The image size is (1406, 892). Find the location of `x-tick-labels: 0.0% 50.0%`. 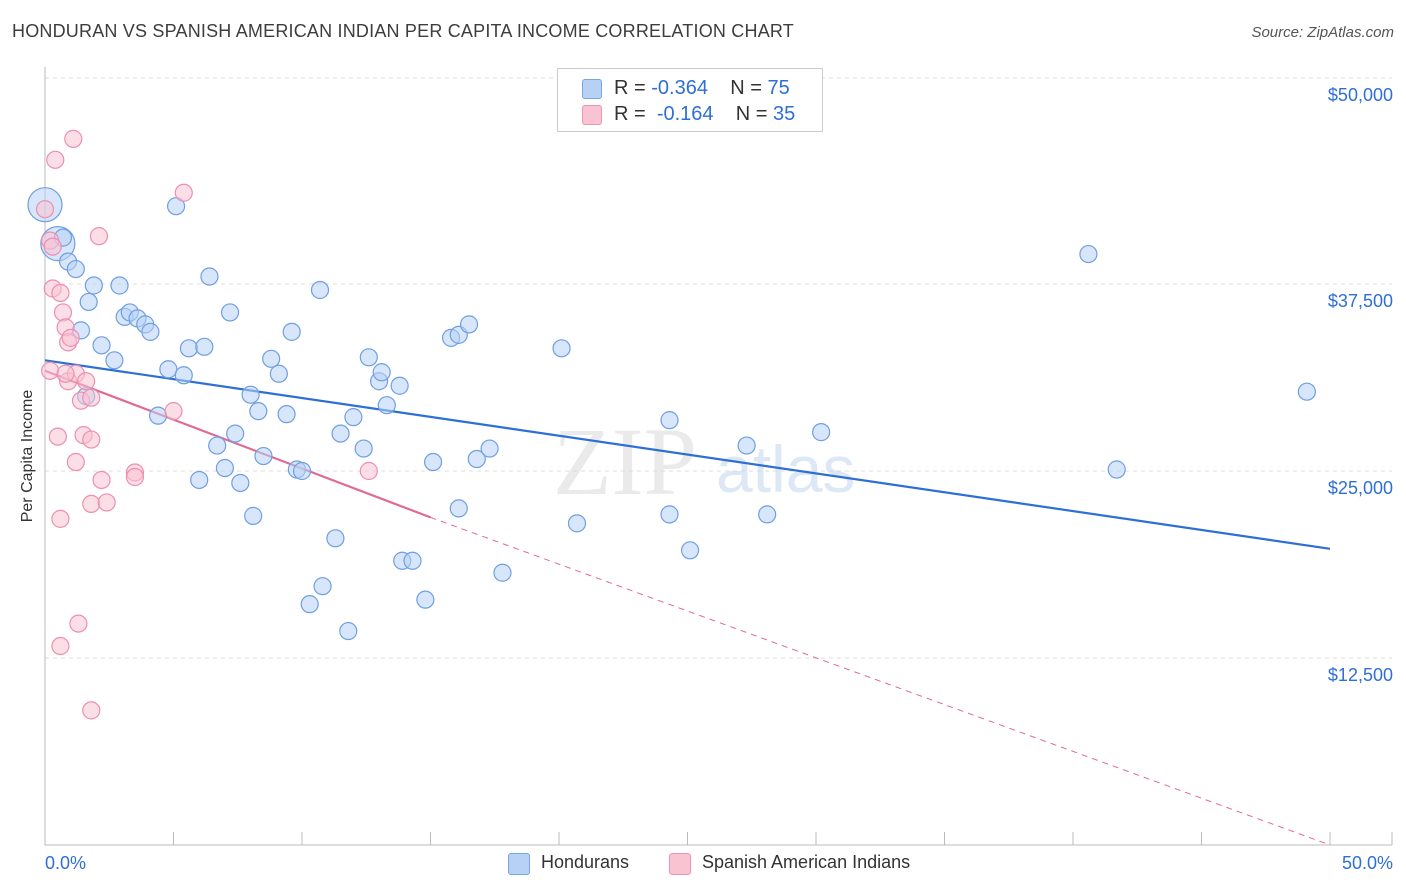

x-tick-labels: 0.0% 50.0% is located at coordinates (719, 863).